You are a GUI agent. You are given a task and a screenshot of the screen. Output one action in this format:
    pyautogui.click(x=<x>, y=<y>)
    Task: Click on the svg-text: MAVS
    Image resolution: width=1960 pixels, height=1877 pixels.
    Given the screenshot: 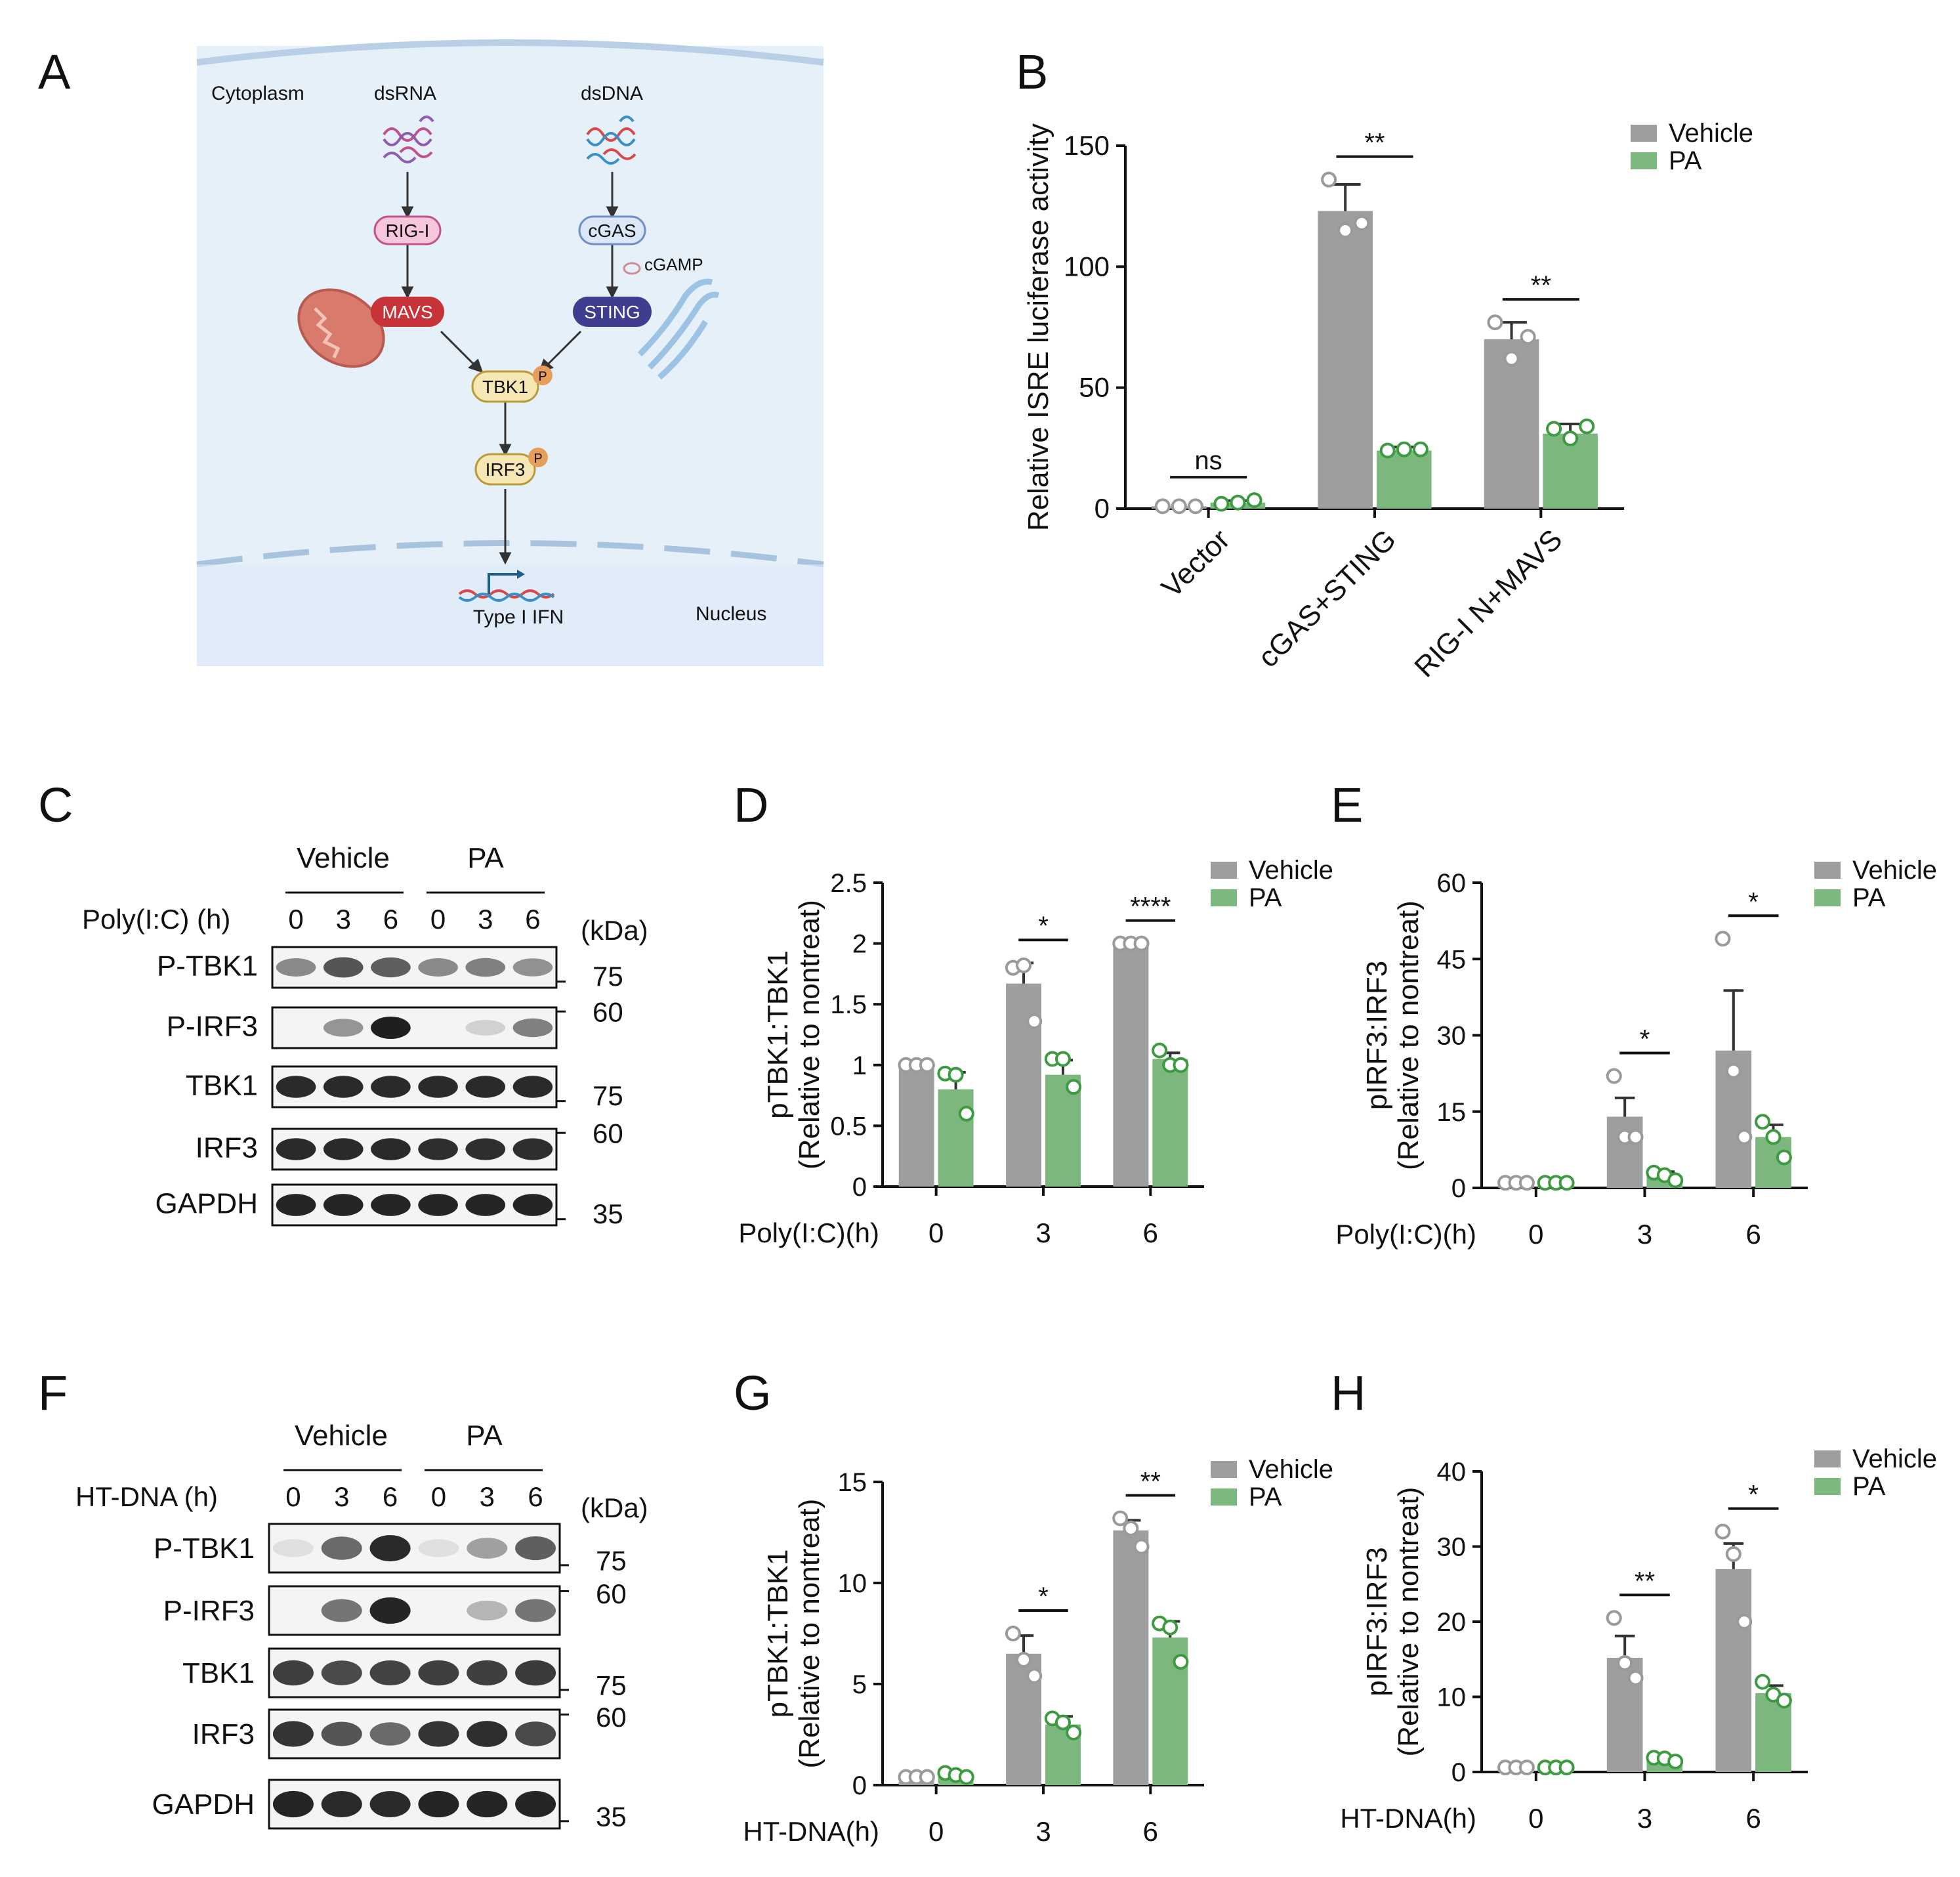 What is the action you would take?
    pyautogui.click(x=407, y=312)
    